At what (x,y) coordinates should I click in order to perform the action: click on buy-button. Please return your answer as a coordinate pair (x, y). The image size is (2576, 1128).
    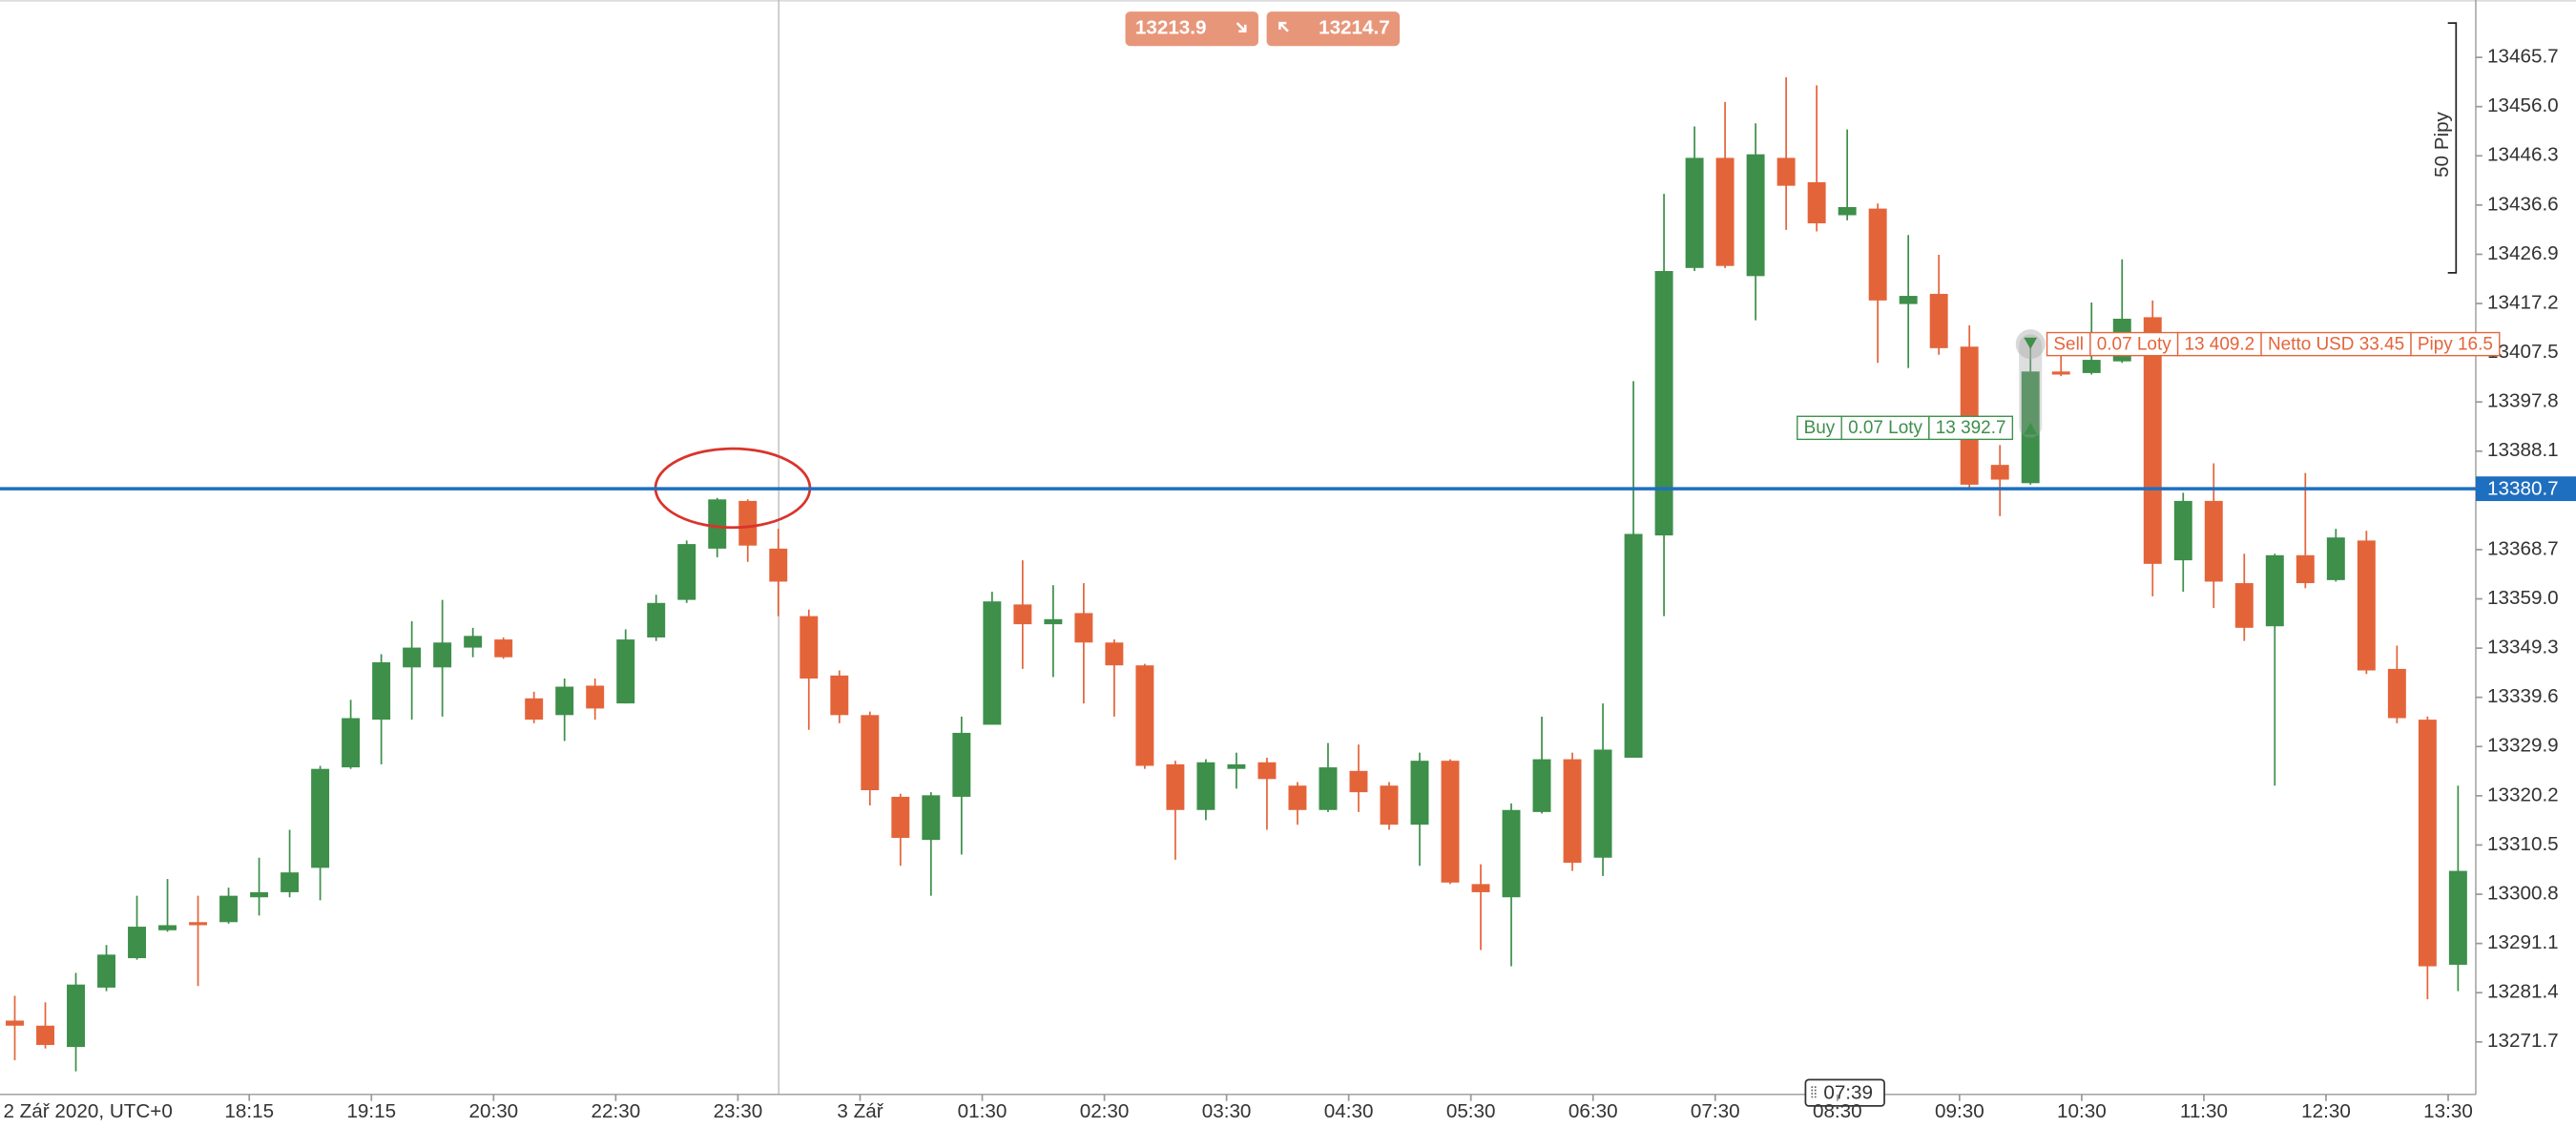
    Looking at the image, I should click on (1333, 29).